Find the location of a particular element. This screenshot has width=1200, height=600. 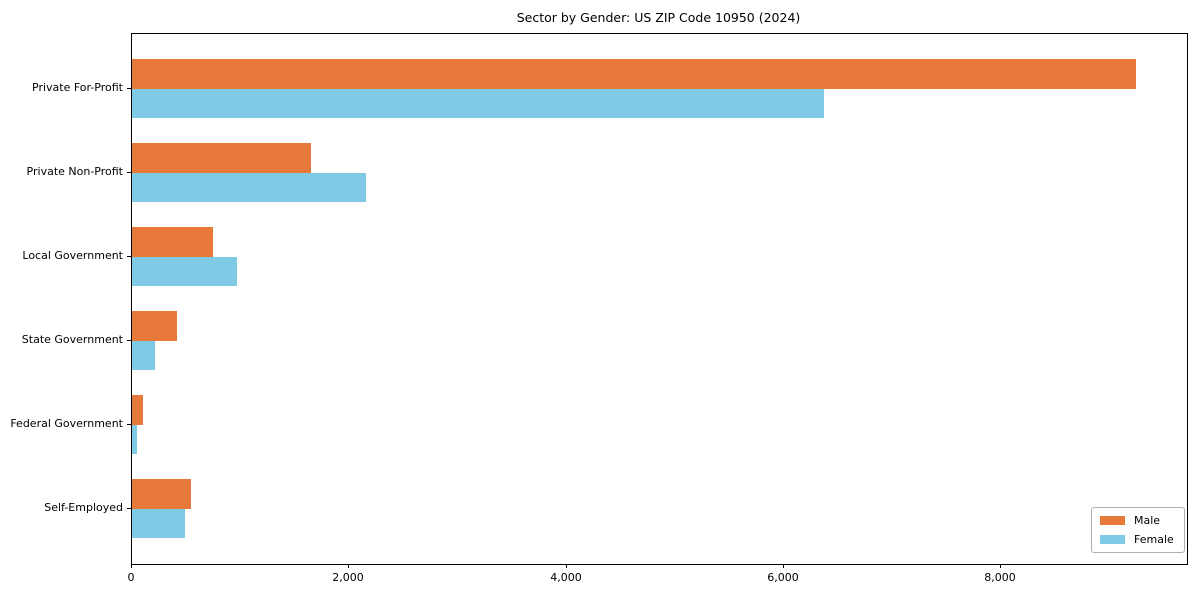

bar-male-state-government is located at coordinates (154, 326).